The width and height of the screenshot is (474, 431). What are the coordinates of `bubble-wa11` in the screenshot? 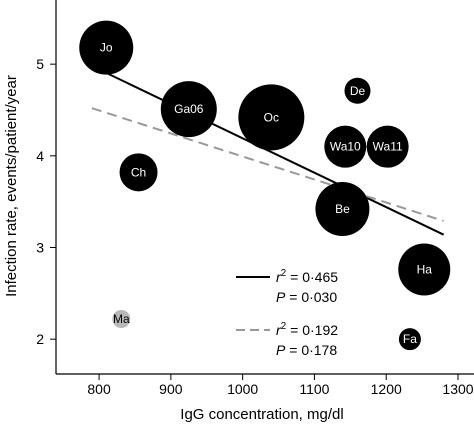 It's located at (387, 146).